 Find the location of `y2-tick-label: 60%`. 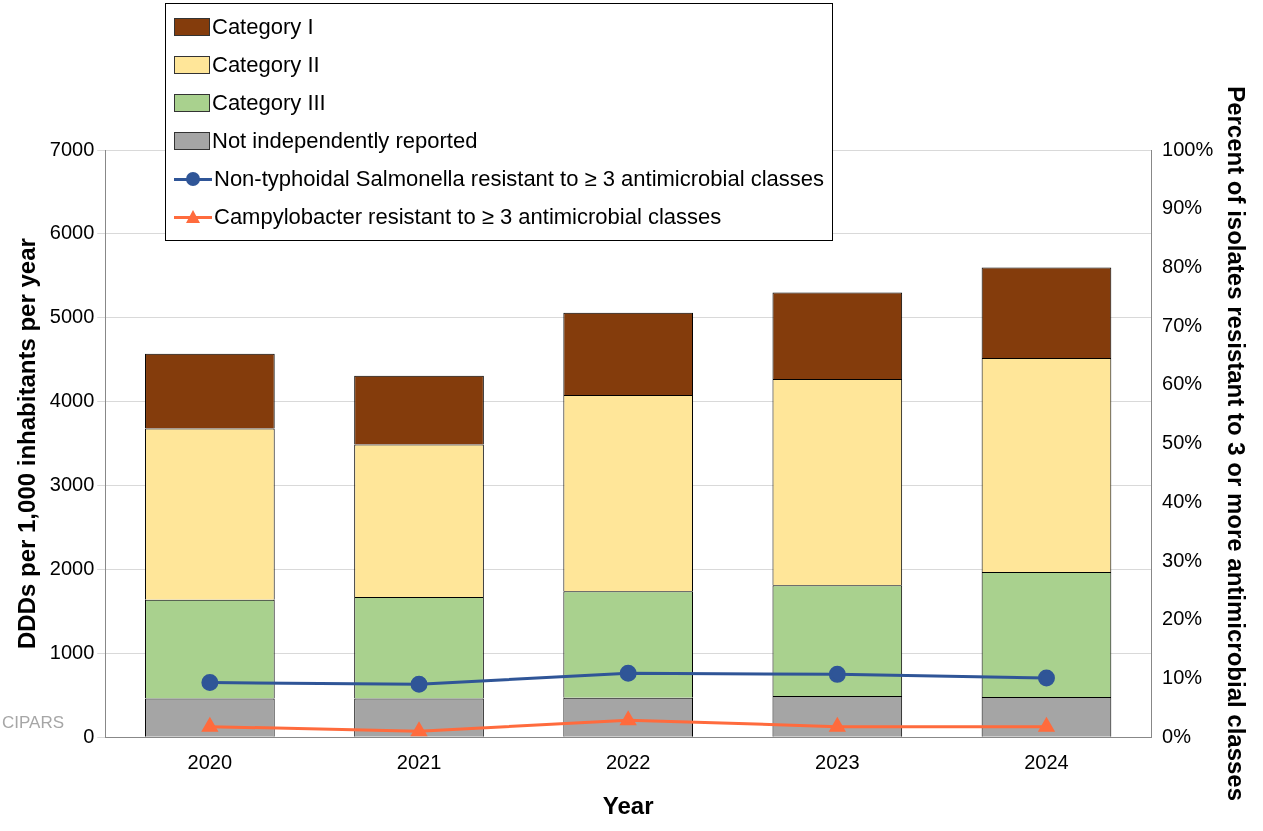

y2-tick-label: 60% is located at coordinates (1182, 383).